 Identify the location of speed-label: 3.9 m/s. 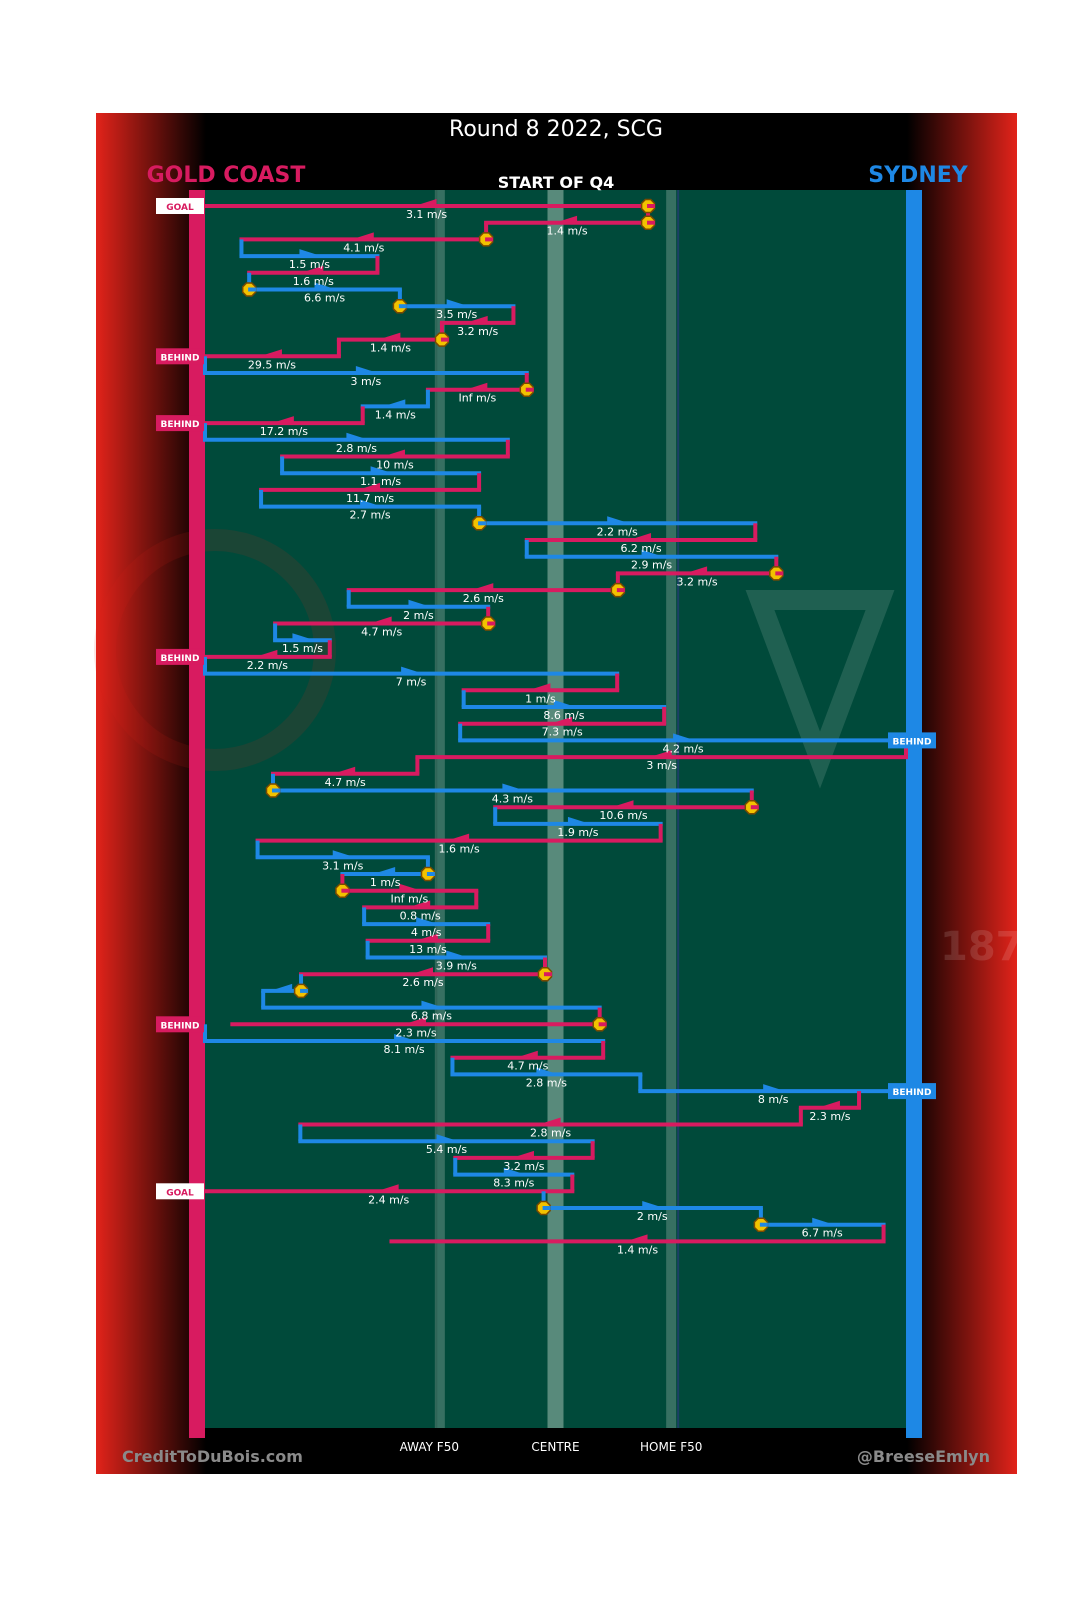
(456, 966).